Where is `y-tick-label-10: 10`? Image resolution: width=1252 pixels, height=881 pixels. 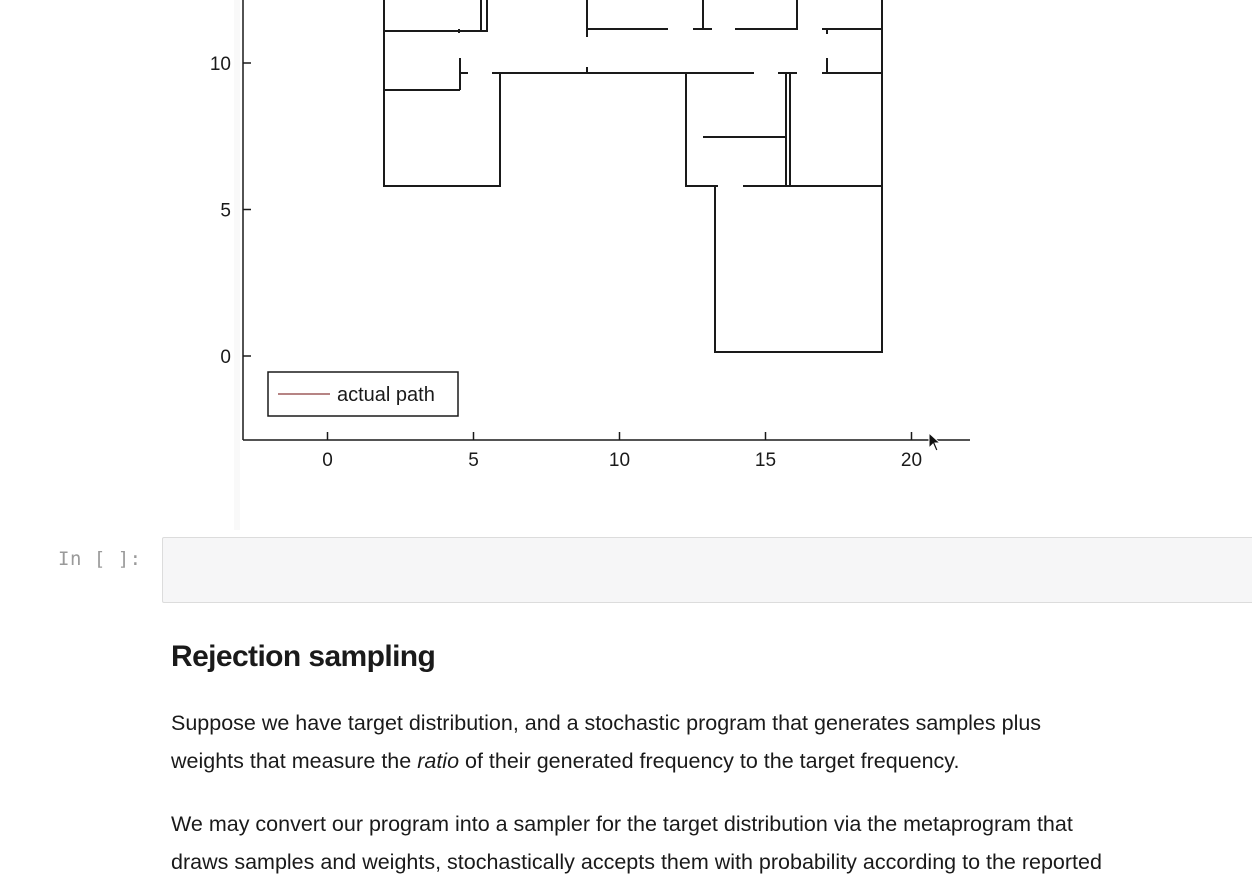
y-tick-label-10: 10 is located at coordinates (220, 64).